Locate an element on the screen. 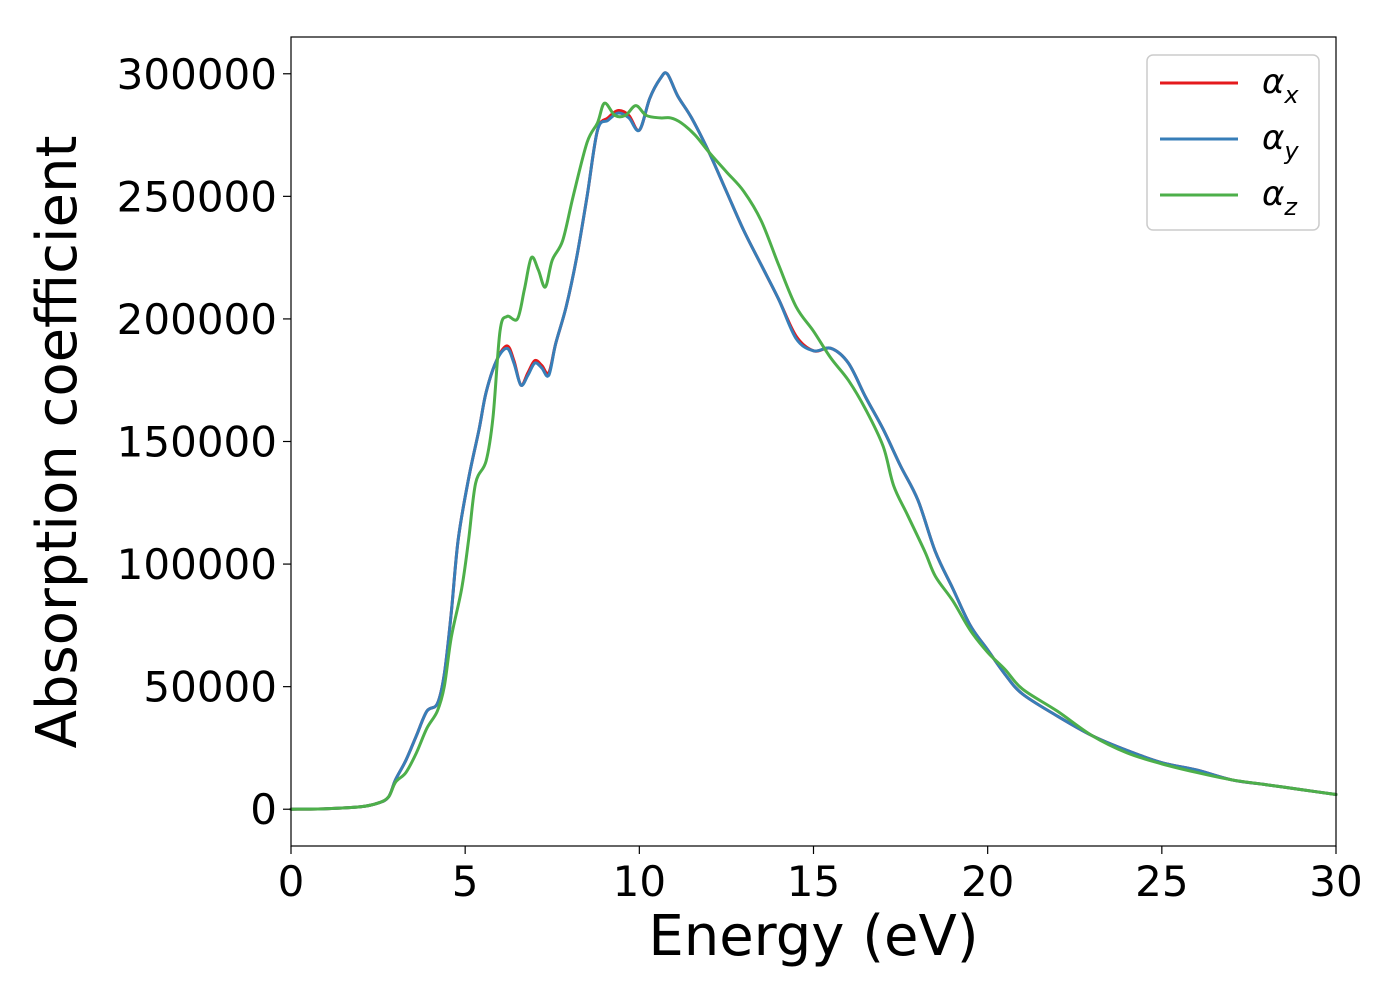 This screenshot has height=1000, width=1400. y-tick-label: 0 is located at coordinates (263, 809).